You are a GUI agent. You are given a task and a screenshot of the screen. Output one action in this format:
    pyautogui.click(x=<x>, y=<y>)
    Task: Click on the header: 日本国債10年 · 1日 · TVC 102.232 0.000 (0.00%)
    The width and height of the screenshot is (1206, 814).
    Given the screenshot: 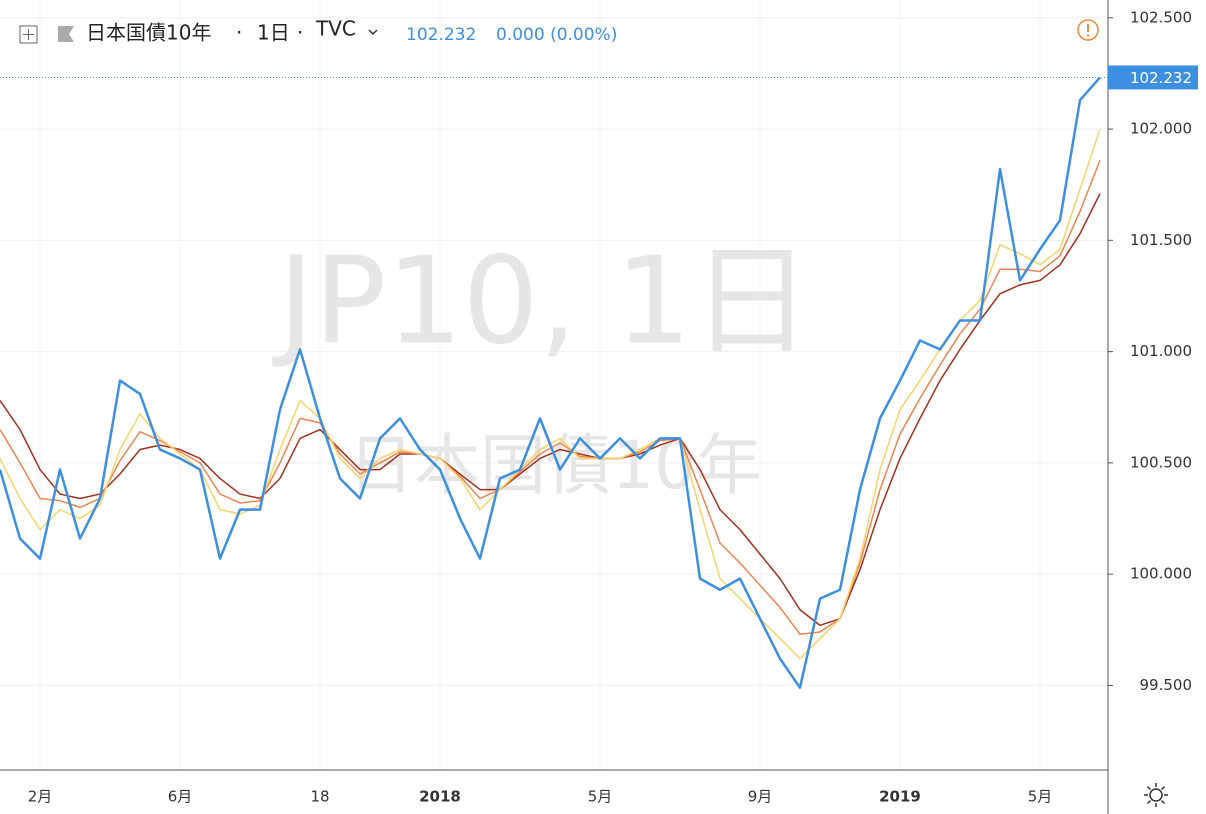 What is the action you would take?
    pyautogui.click(x=559, y=31)
    